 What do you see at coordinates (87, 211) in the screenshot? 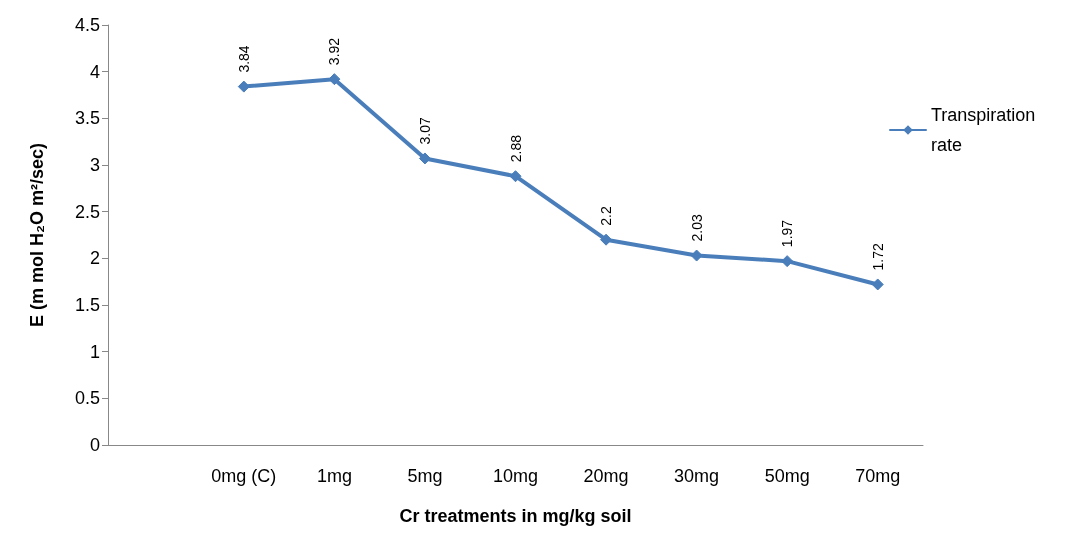
I see `y-tick-label: 2.5` at bounding box center [87, 211].